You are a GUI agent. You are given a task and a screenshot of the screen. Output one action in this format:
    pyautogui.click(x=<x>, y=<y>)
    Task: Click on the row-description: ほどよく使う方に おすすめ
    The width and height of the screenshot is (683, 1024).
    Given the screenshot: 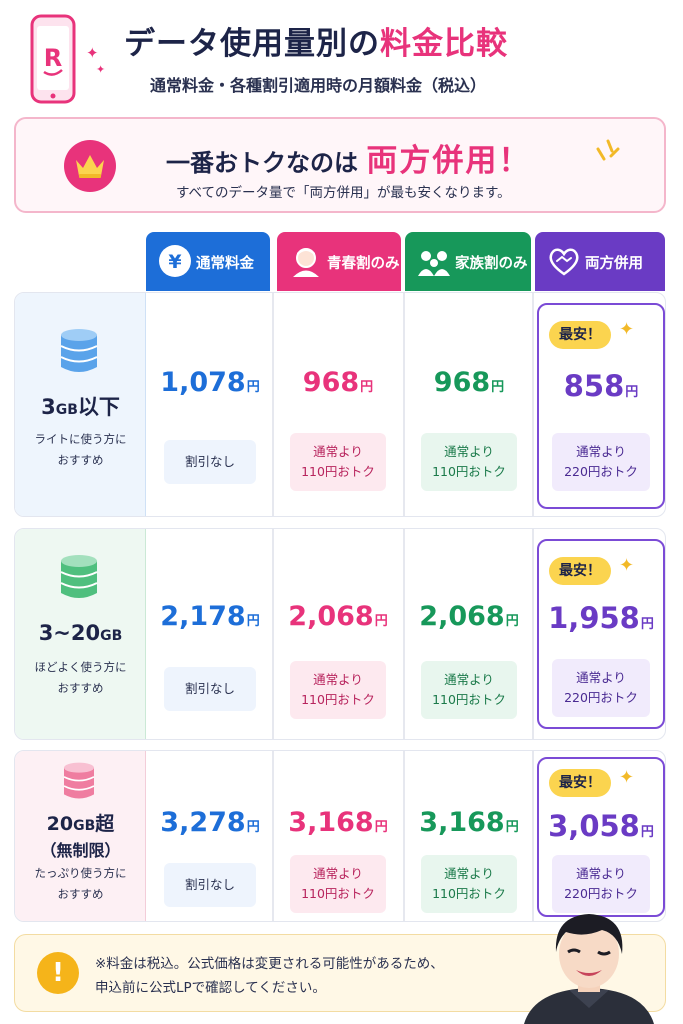 What is the action you would take?
    pyautogui.click(x=80, y=677)
    